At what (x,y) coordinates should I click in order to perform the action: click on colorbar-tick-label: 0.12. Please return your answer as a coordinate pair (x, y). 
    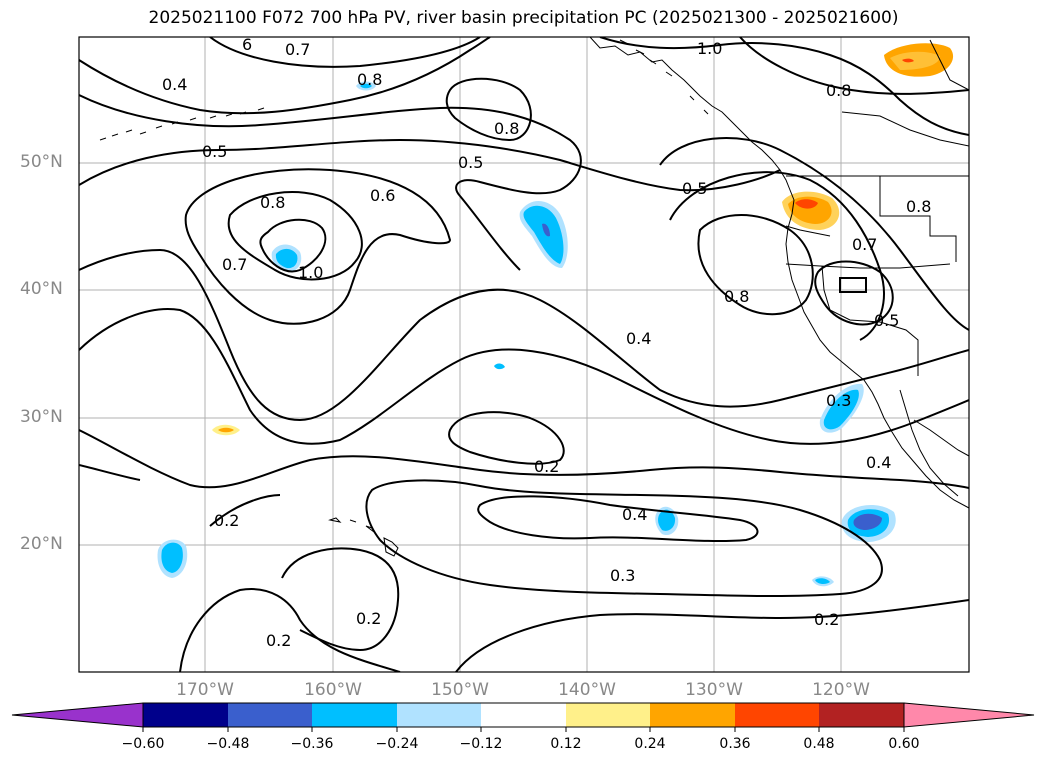
    Looking at the image, I should click on (566, 744).